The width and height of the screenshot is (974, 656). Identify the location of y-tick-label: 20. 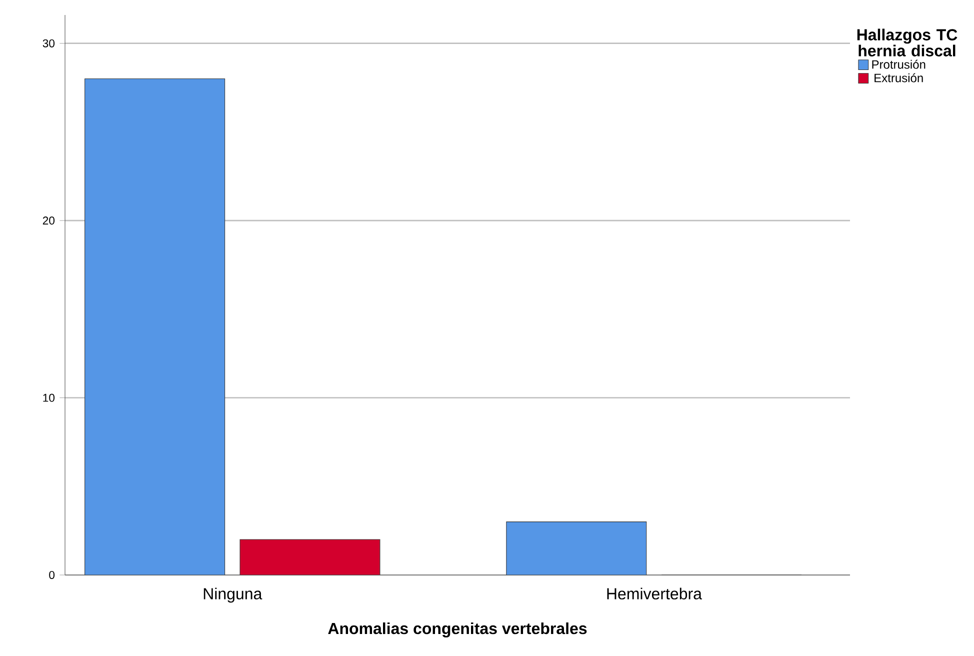
(48, 220).